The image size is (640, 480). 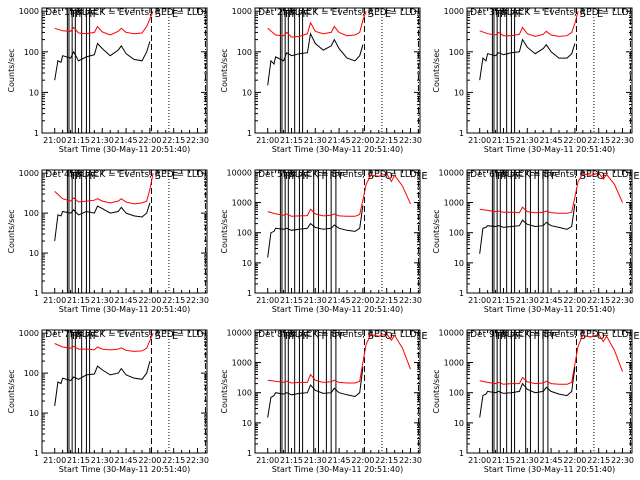 I want to click on chart-title: Det 4f BLACK = Events, RED = LLD, so click(x=124, y=175).